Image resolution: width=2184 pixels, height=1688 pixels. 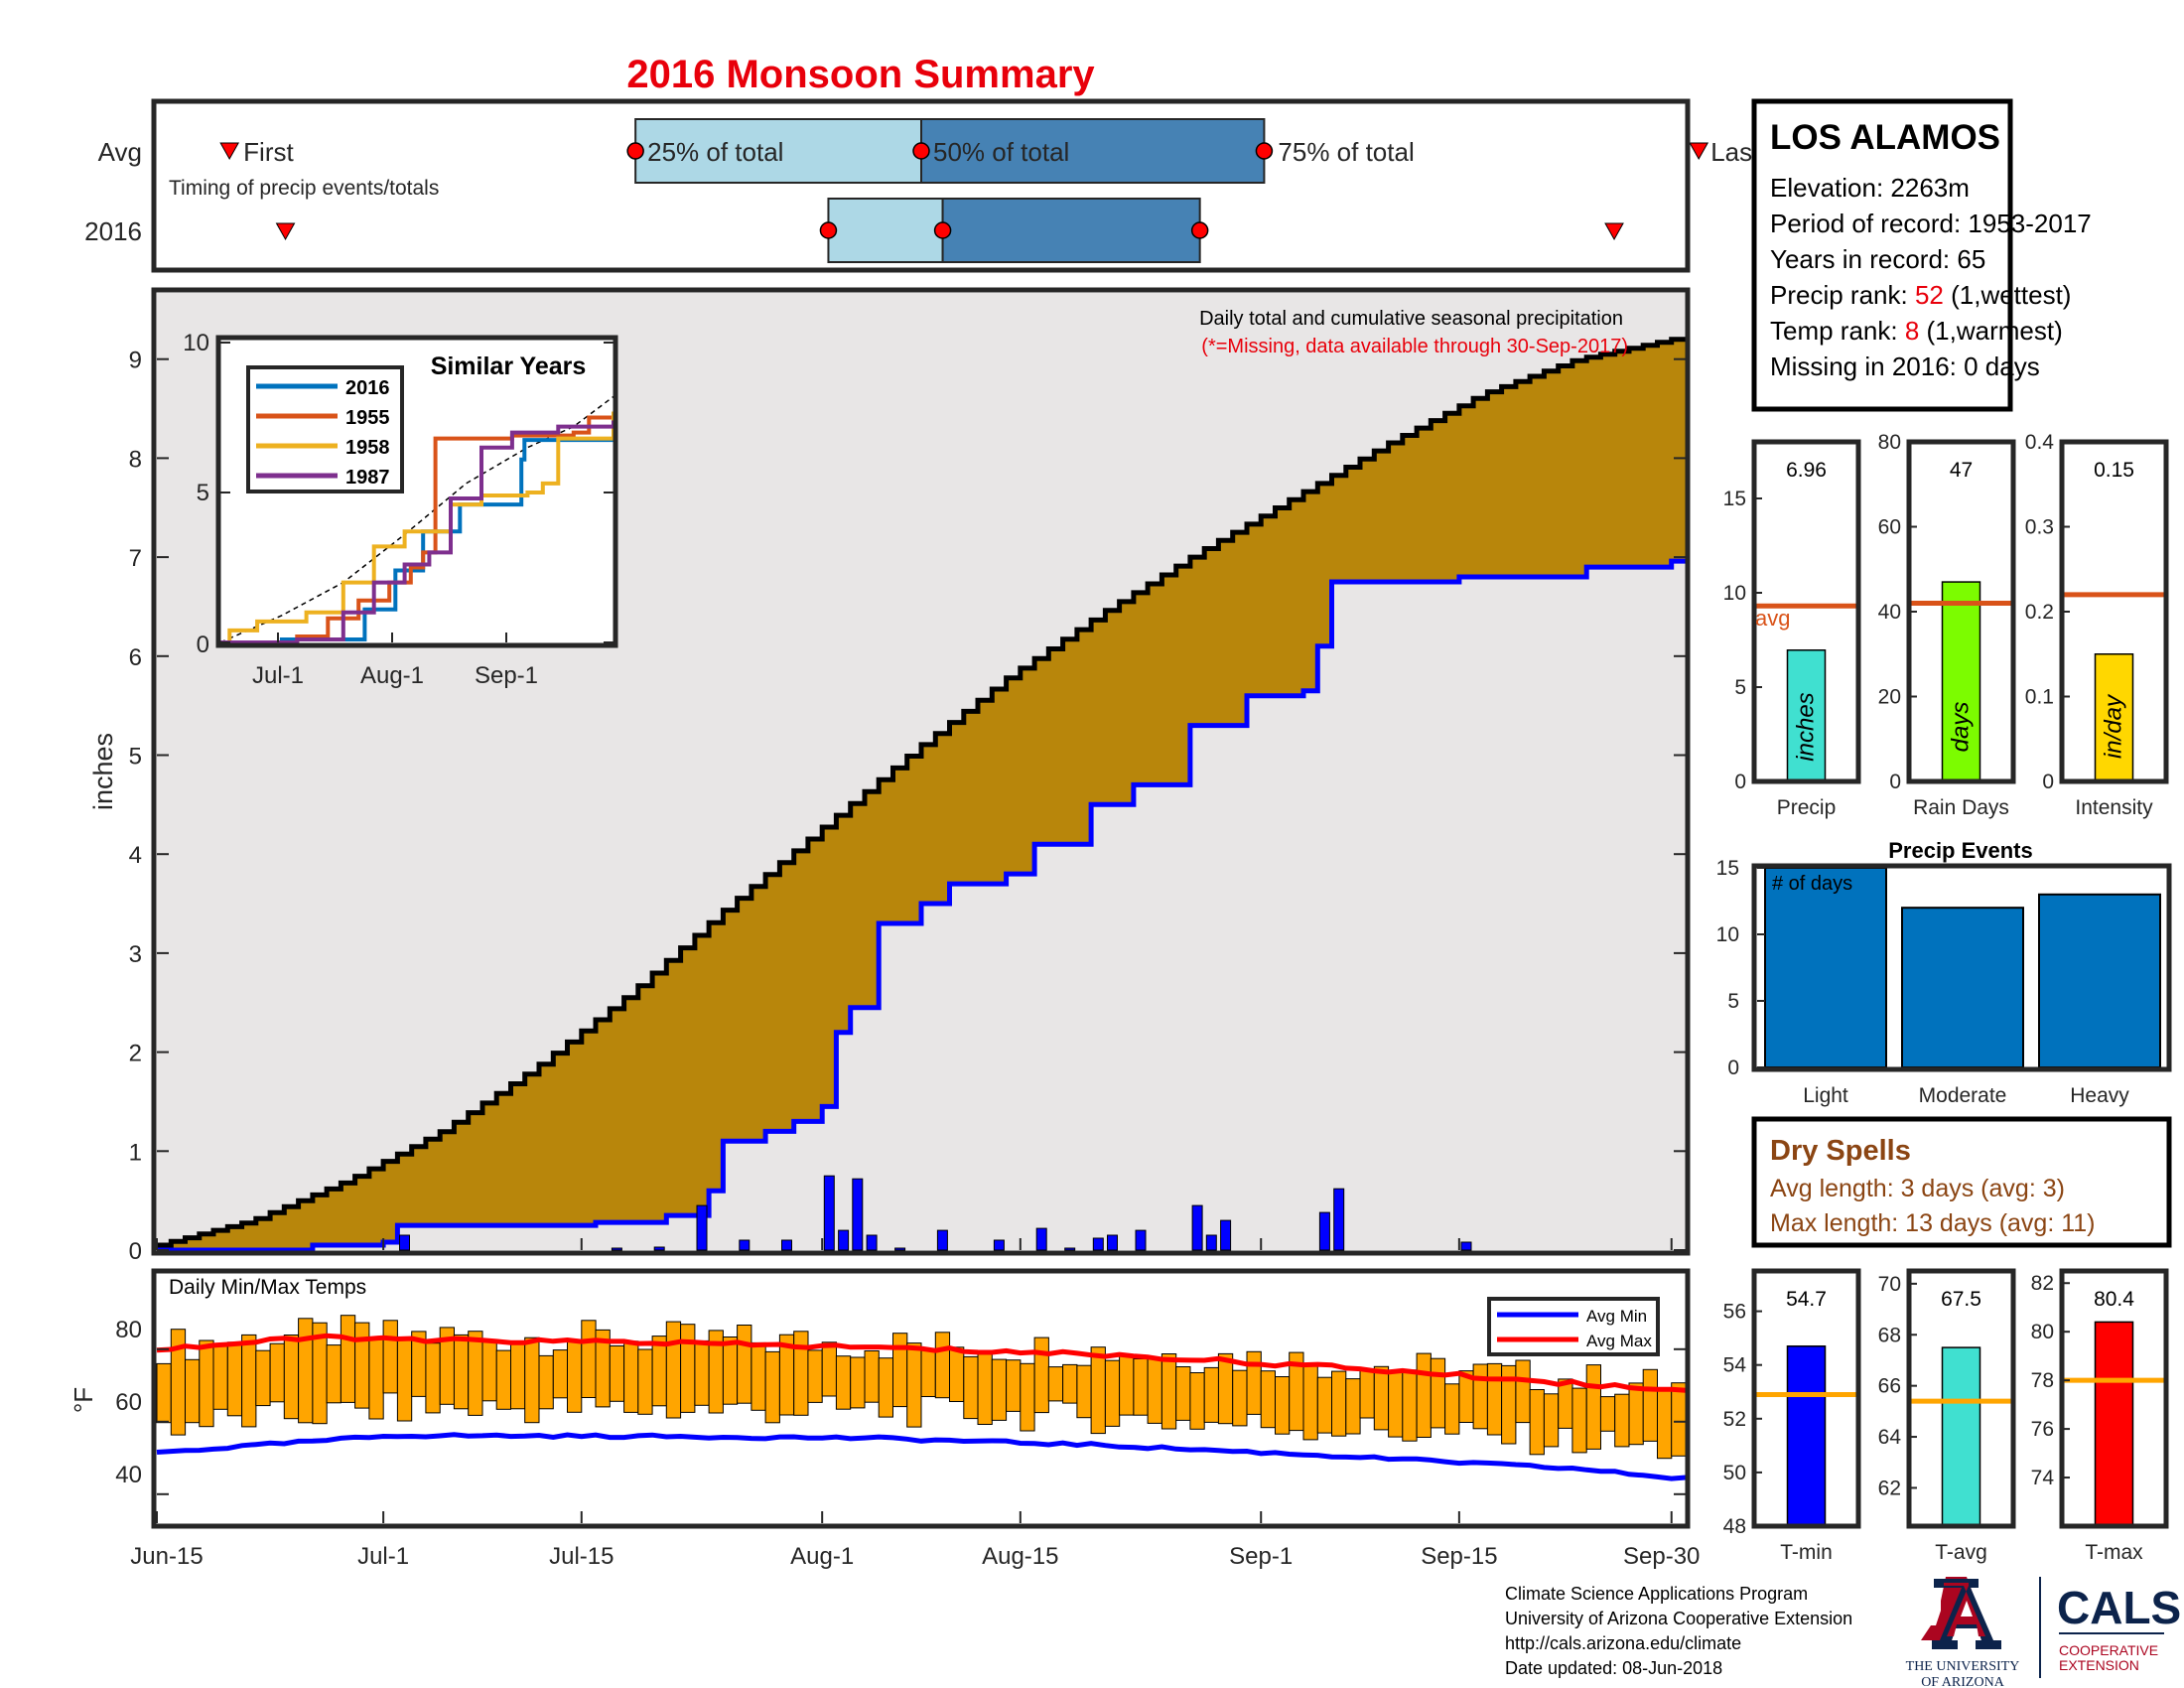 What do you see at coordinates (1699, 151) in the screenshot?
I see `avg-last-event-marker` at bounding box center [1699, 151].